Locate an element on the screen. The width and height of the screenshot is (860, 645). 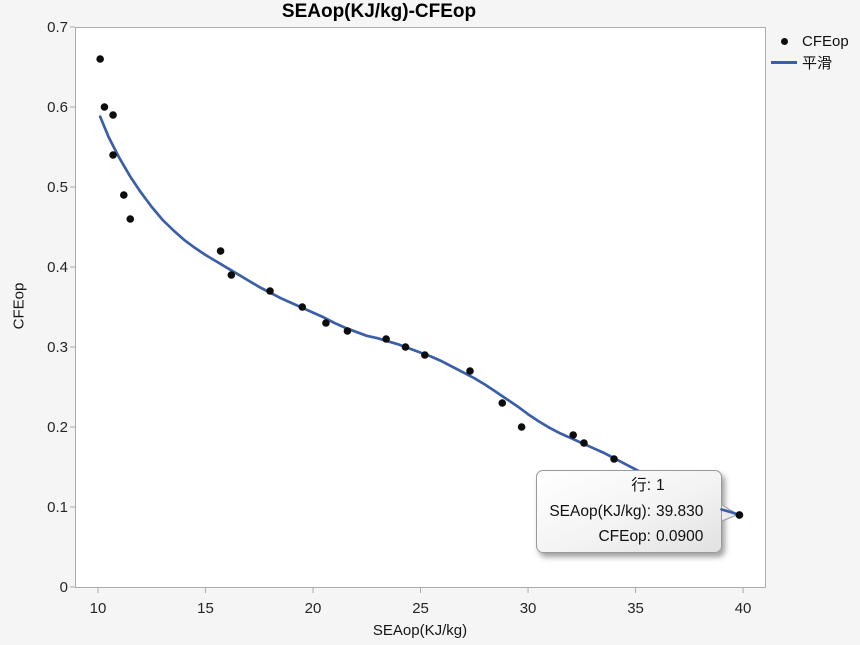
svg-text: 0.1 is located at coordinates (57, 507).